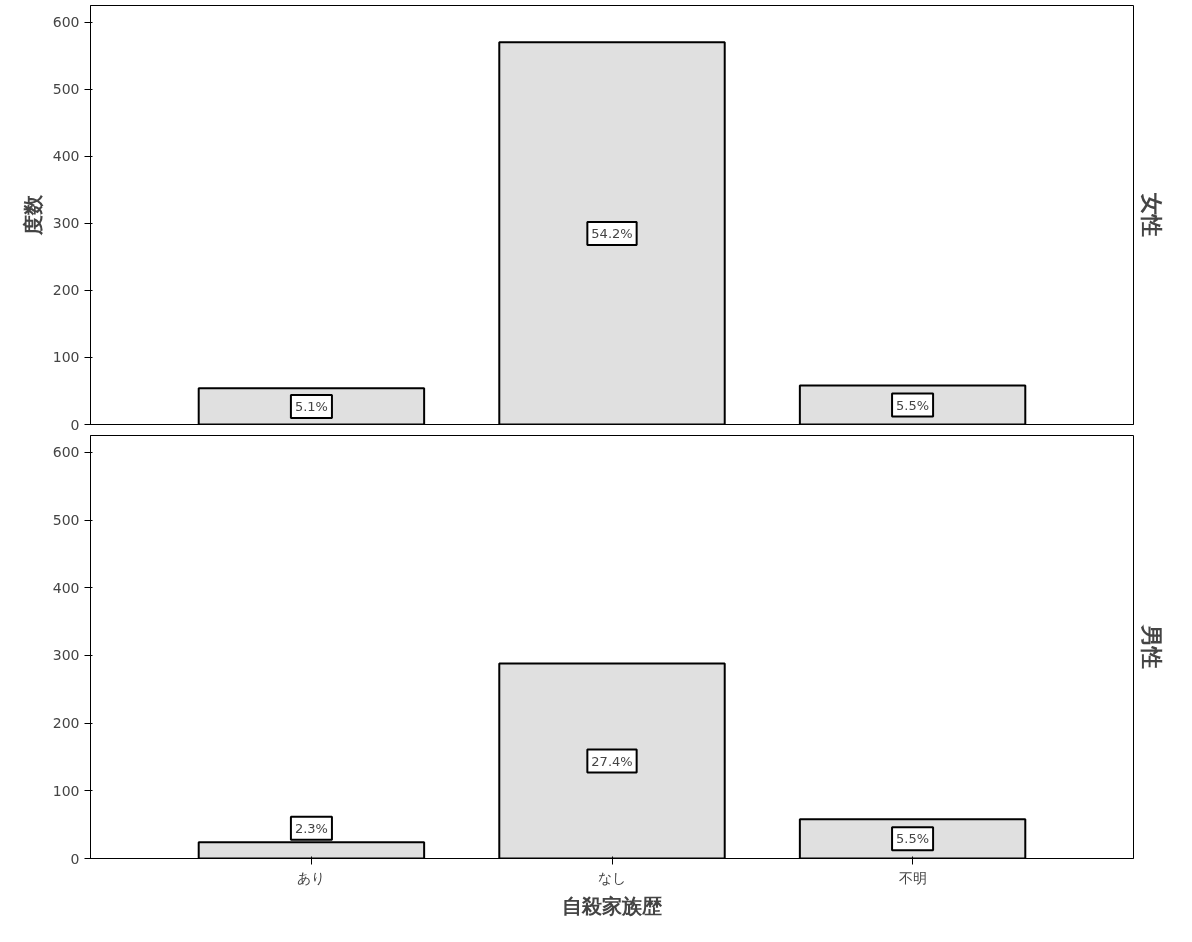  I want to click on text: 男性, so click(1151, 646).